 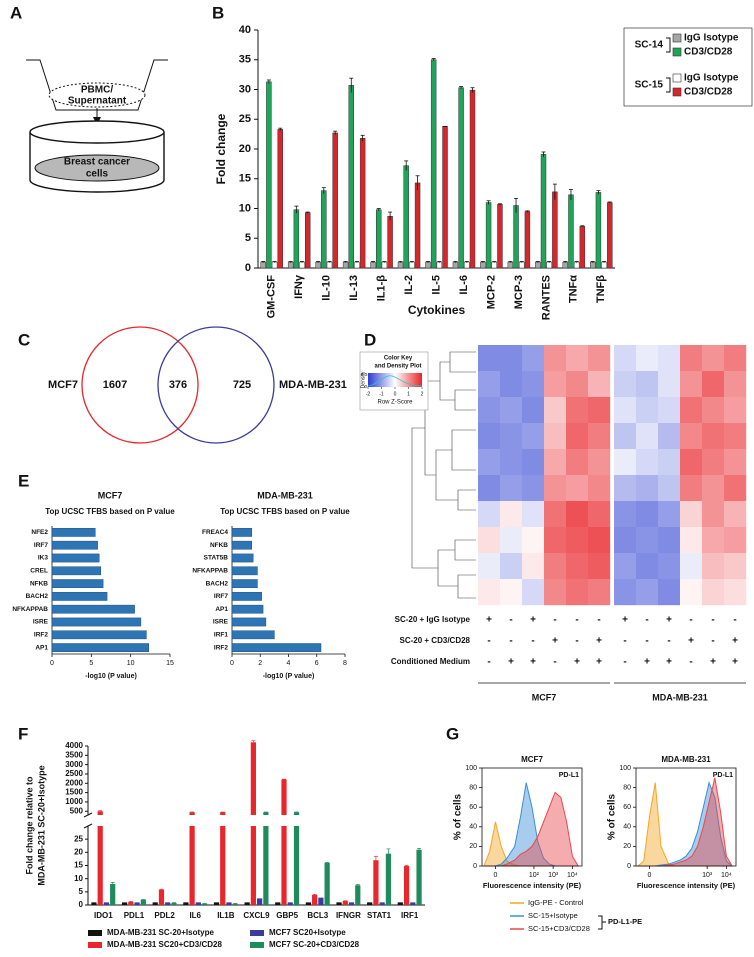 I want to click on axis-break, so click(x=88, y=826).